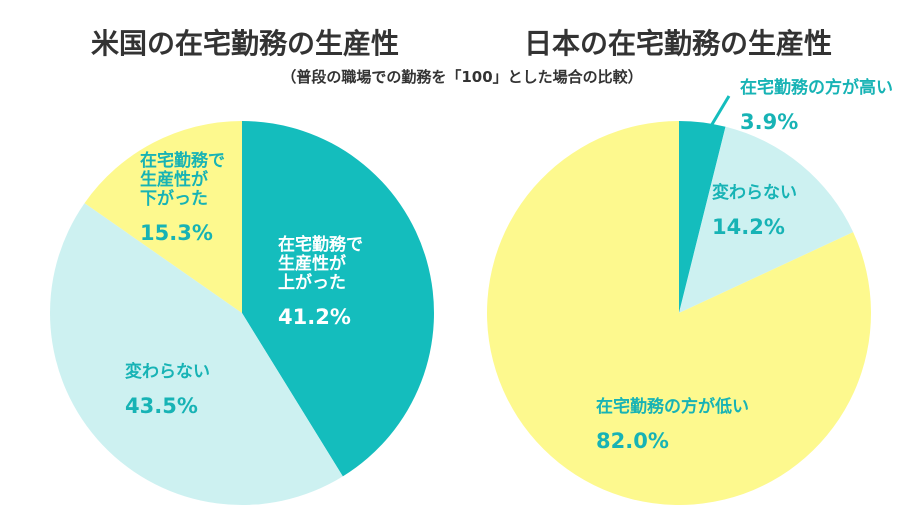 The height and width of the screenshot is (523, 924). What do you see at coordinates (754, 192) in the screenshot?
I see `japan-slice-2-label: 変わらない` at bounding box center [754, 192].